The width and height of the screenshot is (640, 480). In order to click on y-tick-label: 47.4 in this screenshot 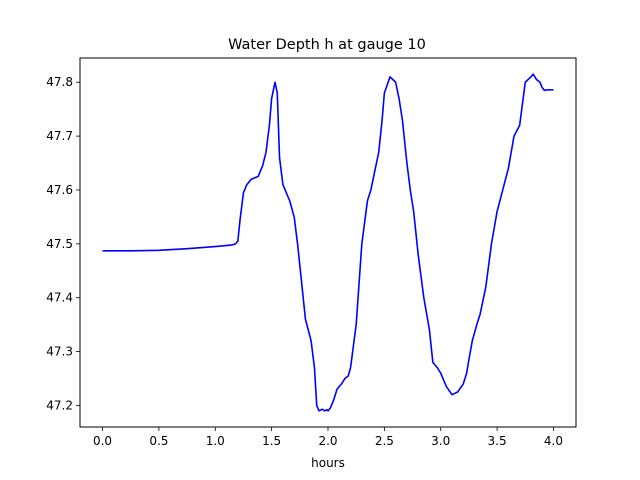, I will do `click(59, 298)`.